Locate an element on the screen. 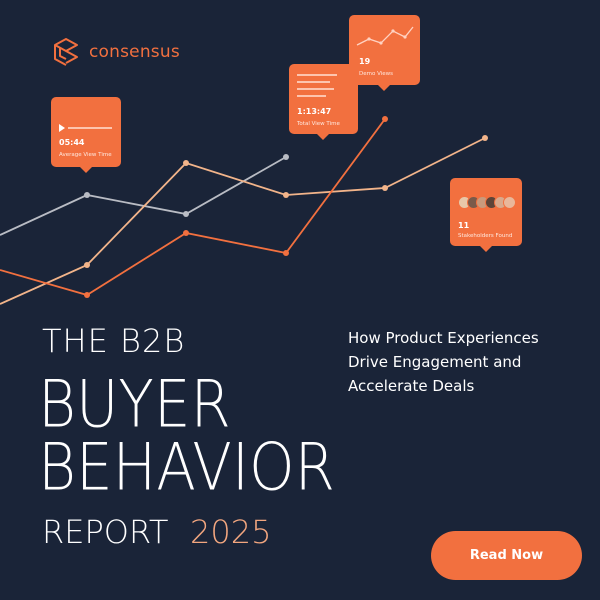  play-icon is located at coordinates (62, 128).